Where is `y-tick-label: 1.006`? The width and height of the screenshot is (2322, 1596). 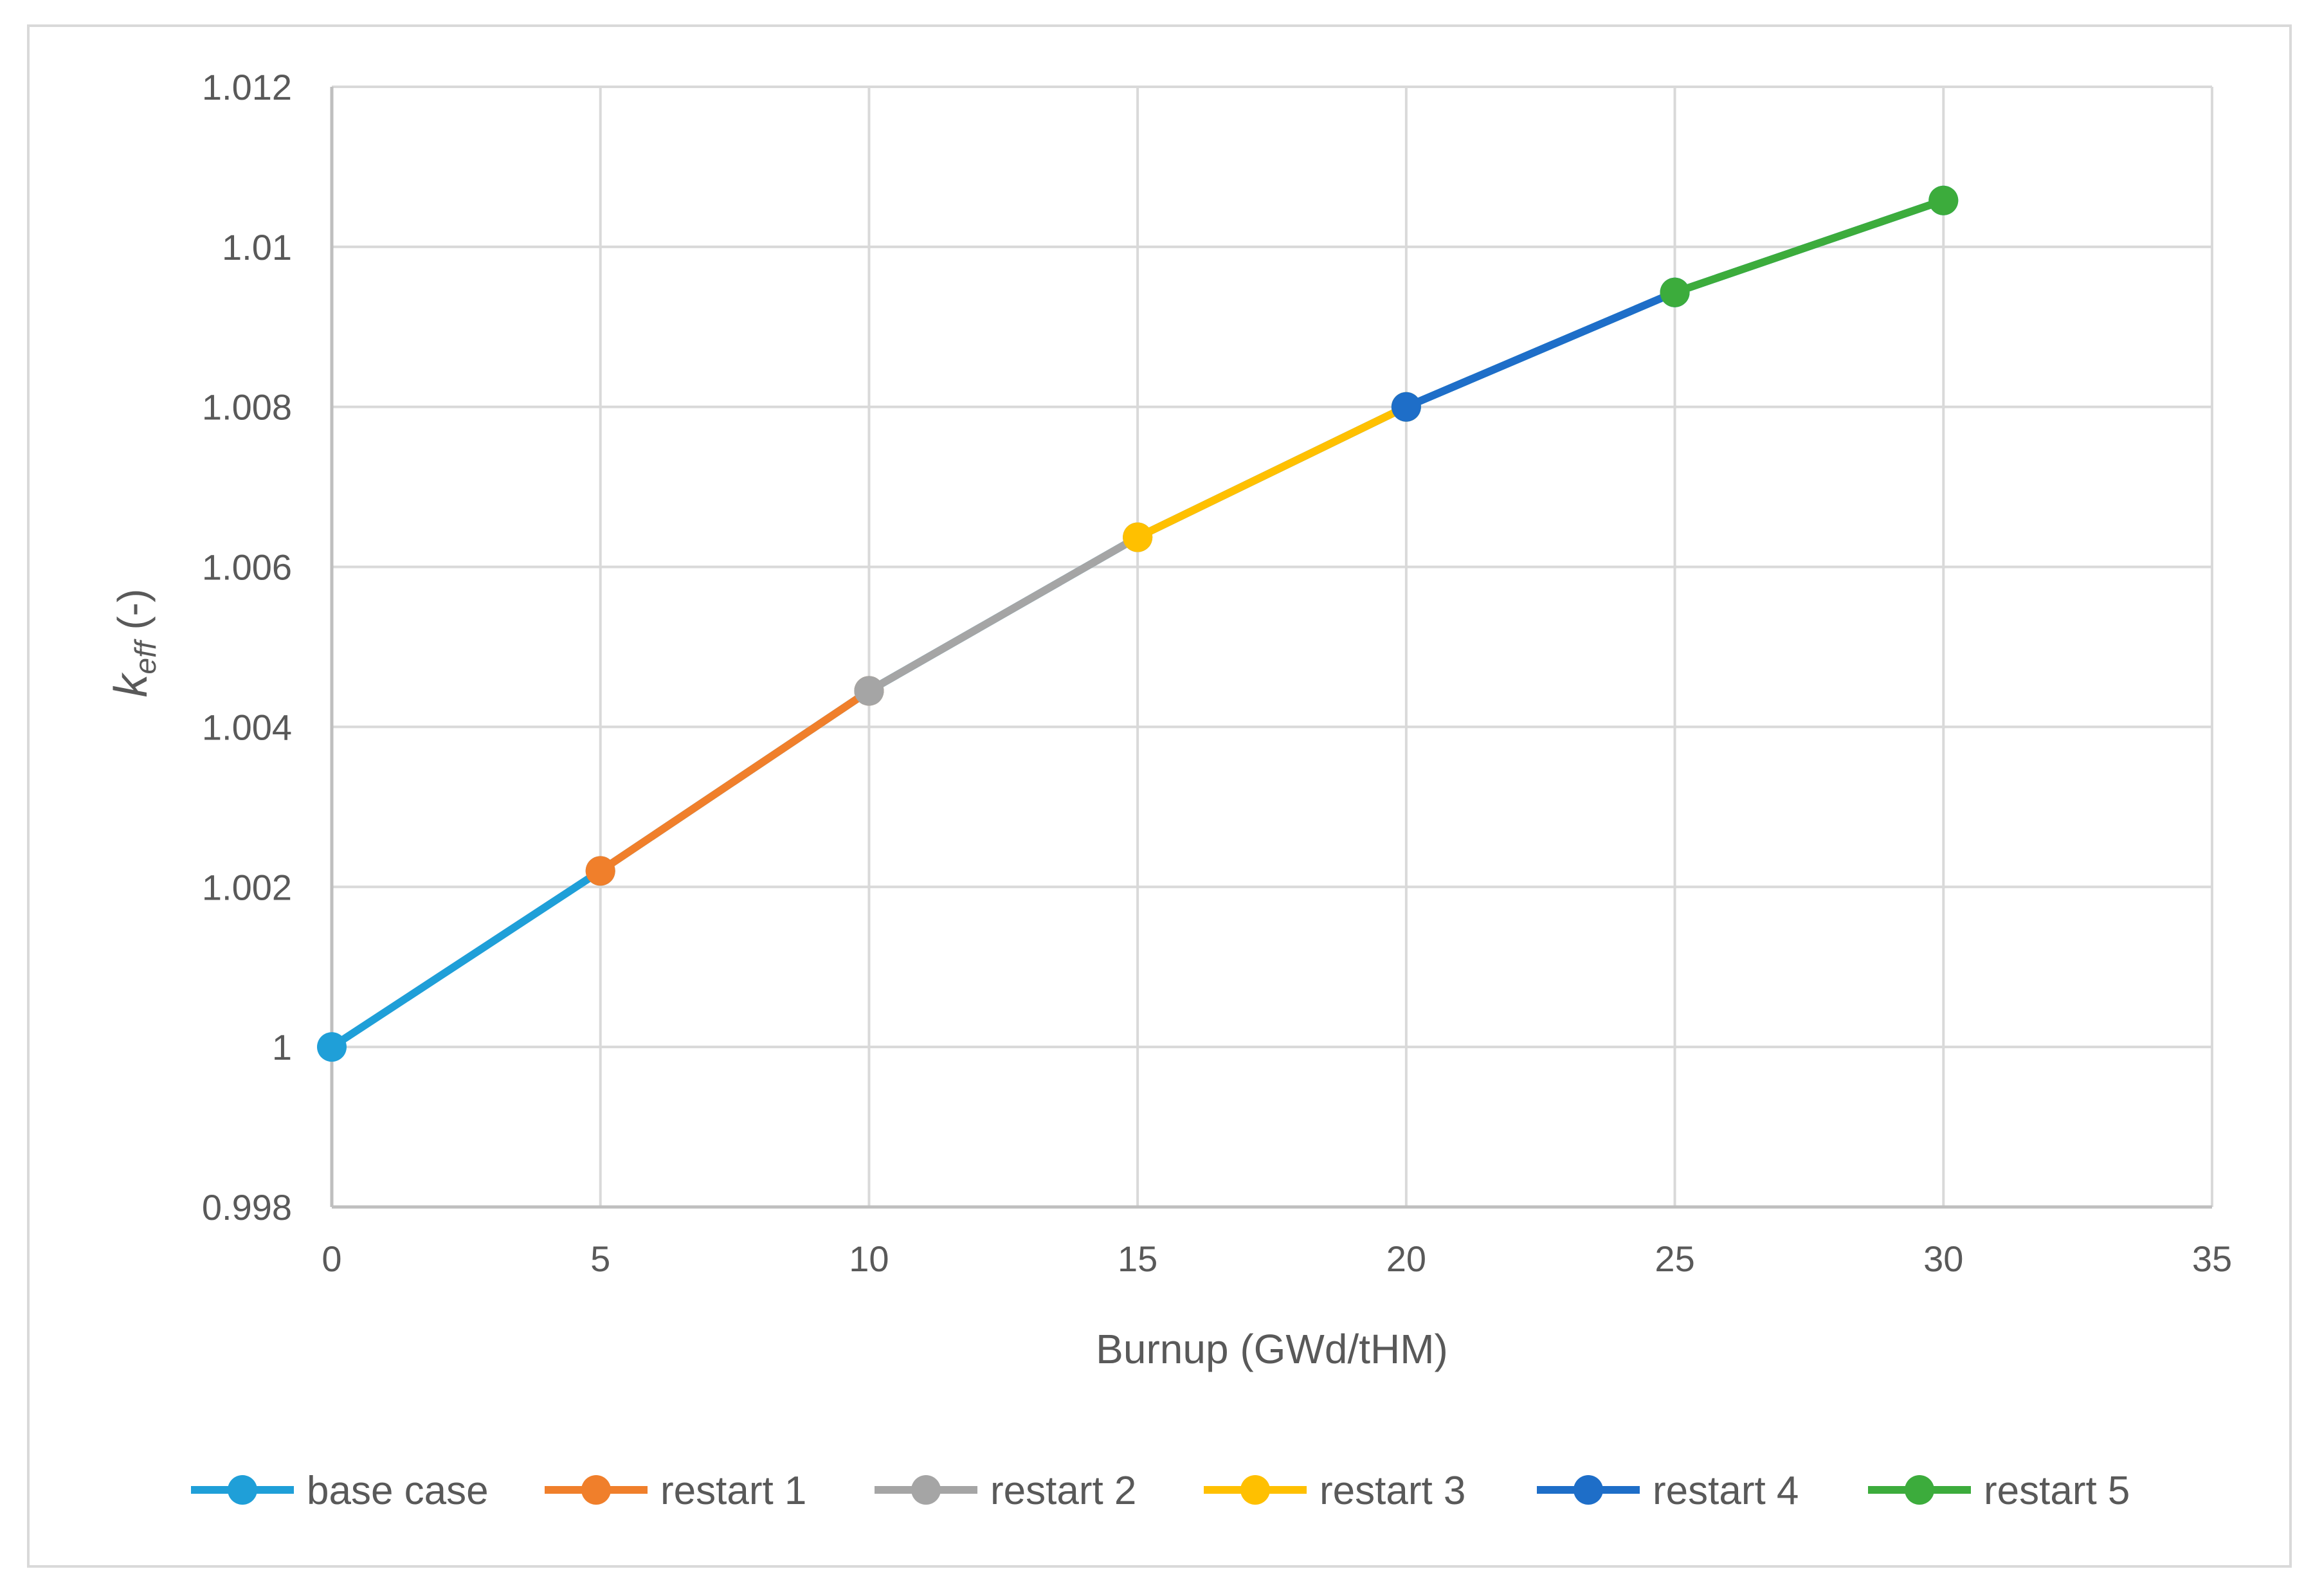 y-tick-label: 1.006 is located at coordinates (247, 568).